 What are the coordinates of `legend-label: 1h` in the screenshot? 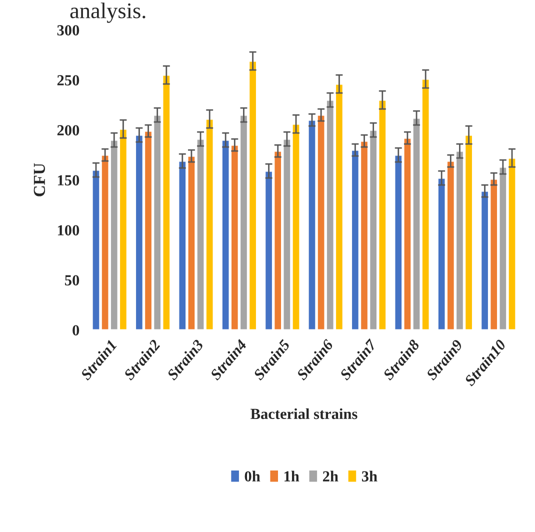 It's located at (292, 476).